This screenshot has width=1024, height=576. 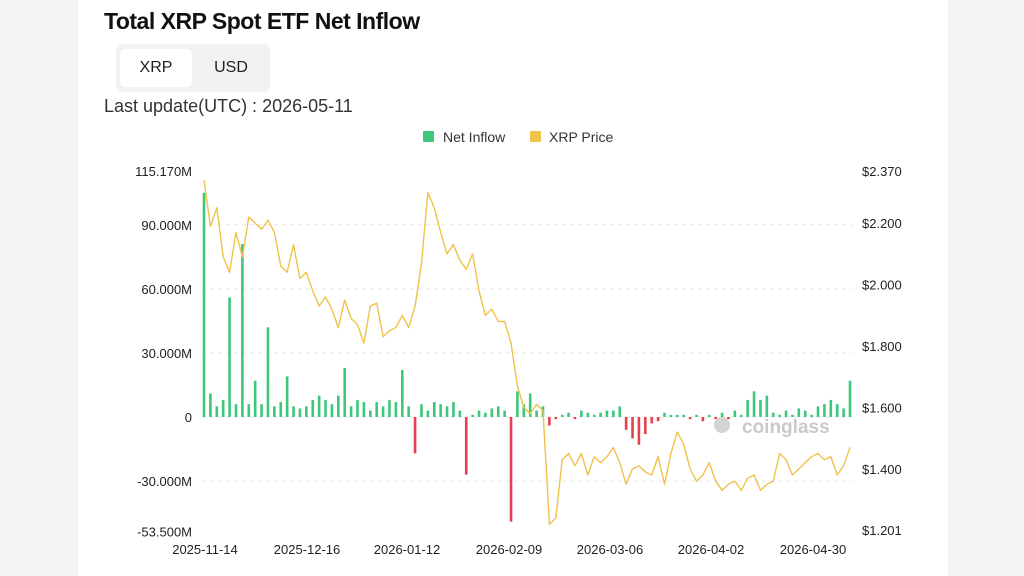 I want to click on y-right-tick-label: $1.600, so click(x=882, y=407).